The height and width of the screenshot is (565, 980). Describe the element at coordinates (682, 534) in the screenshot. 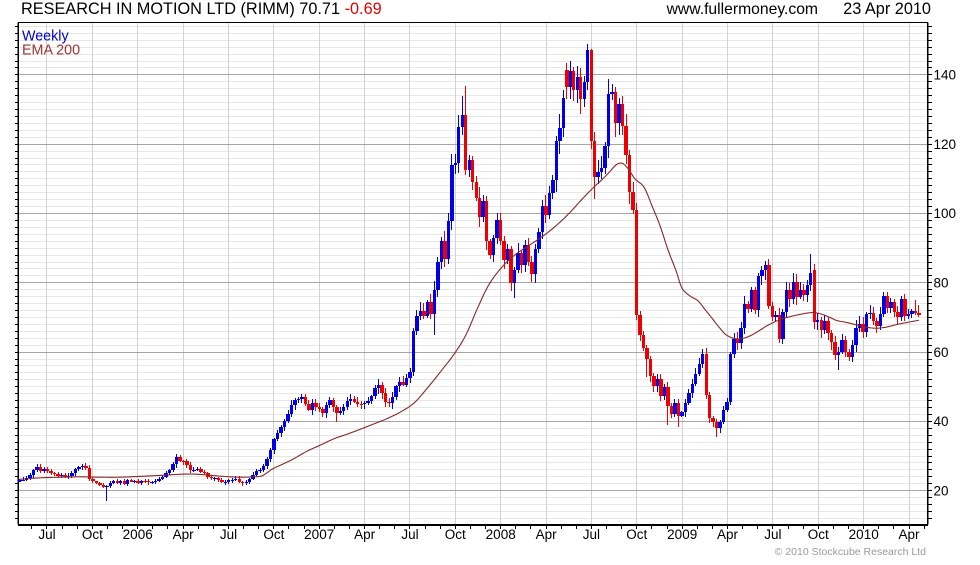

I see `svg-text: 2009` at that location.